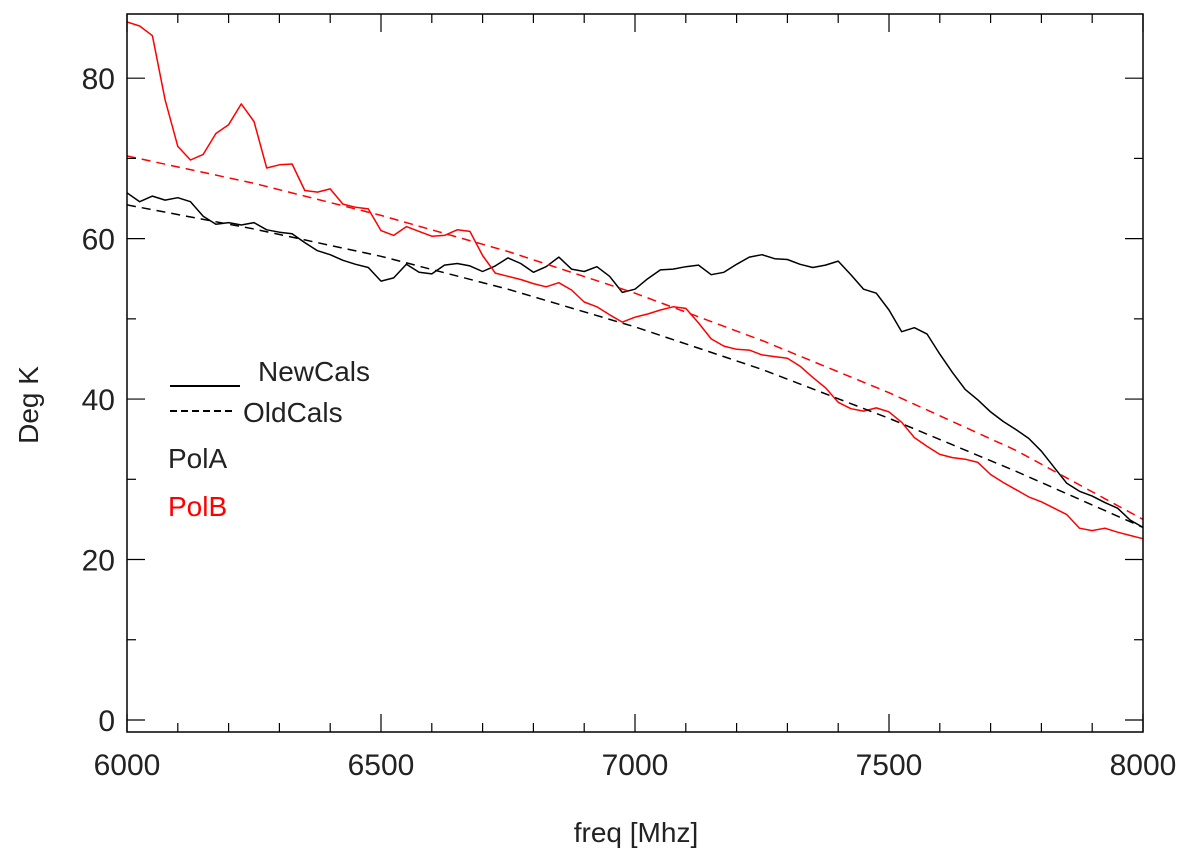 The height and width of the screenshot is (854, 1188). Describe the element at coordinates (293, 412) in the screenshot. I see `legend-oldcals-label: OldCals` at that location.